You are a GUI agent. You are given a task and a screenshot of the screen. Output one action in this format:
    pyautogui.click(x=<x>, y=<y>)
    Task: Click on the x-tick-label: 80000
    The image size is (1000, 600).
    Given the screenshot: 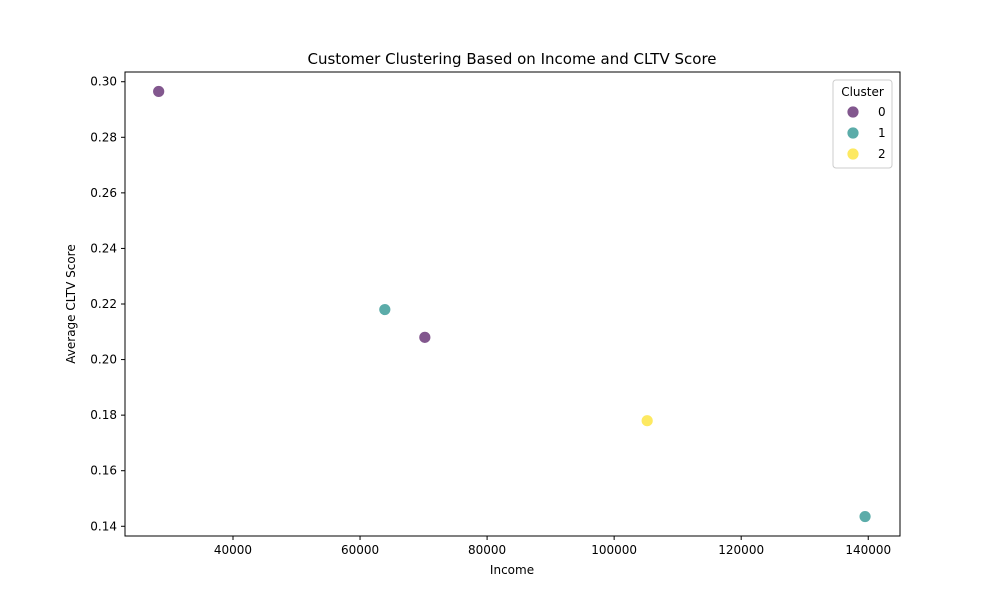 What is the action you would take?
    pyautogui.click(x=487, y=550)
    